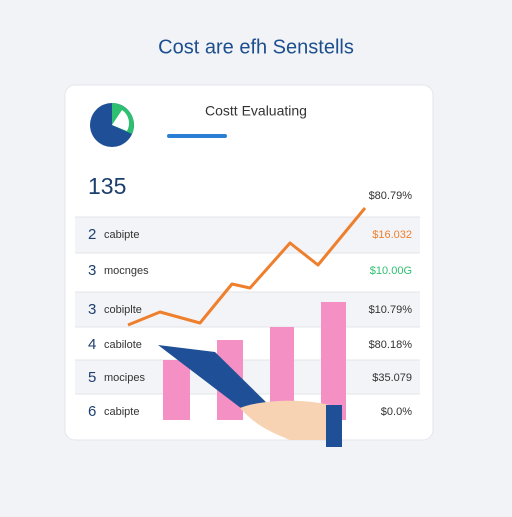  I want to click on row-value: $10.00G, so click(391, 271).